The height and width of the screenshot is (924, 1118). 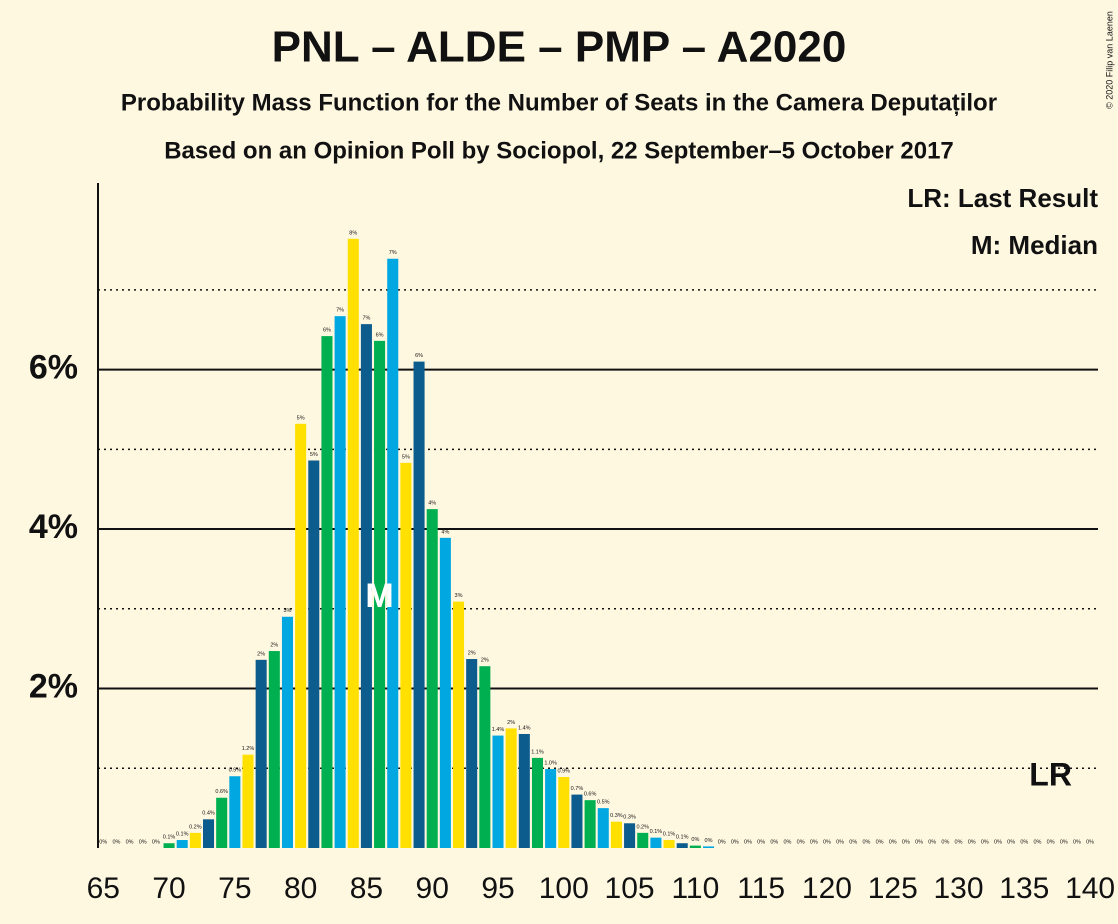 What do you see at coordinates (642, 827) in the screenshot?
I see `value-label: 0.2%` at bounding box center [642, 827].